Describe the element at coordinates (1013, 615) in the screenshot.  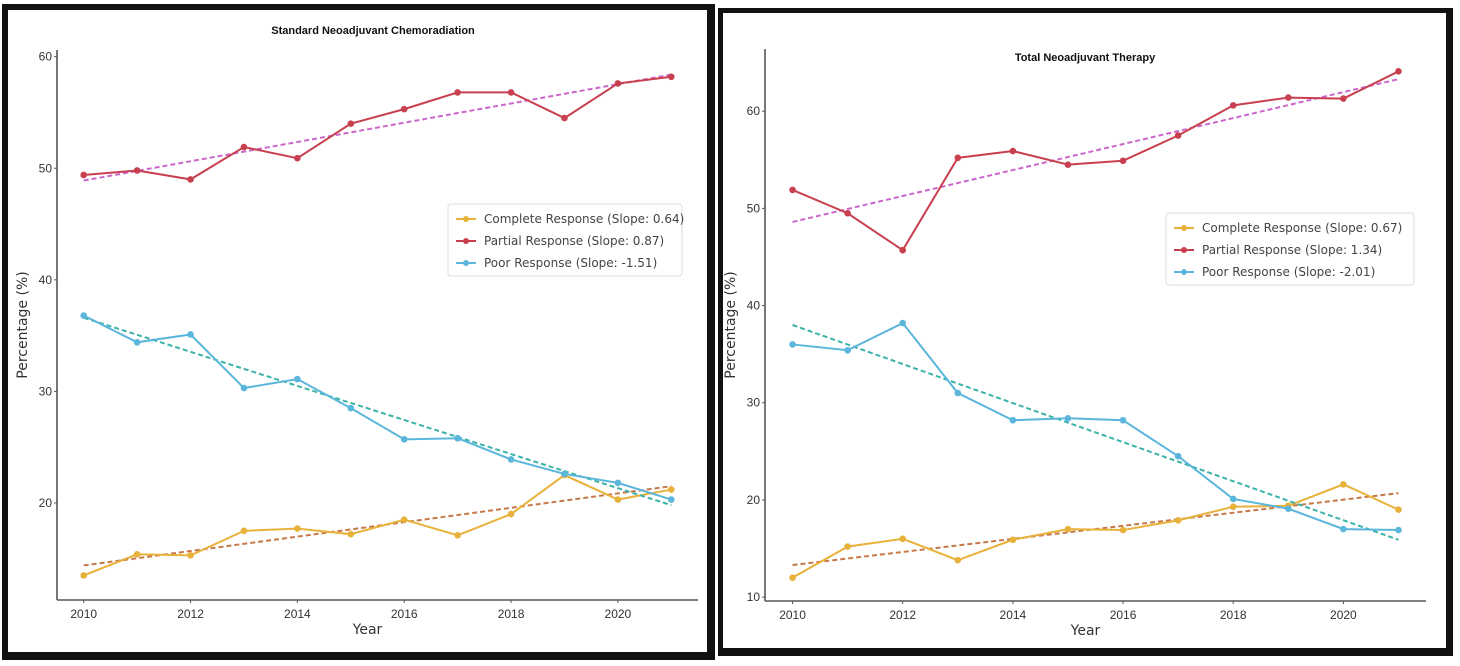
I see `x-tick-label: 2014` at that location.